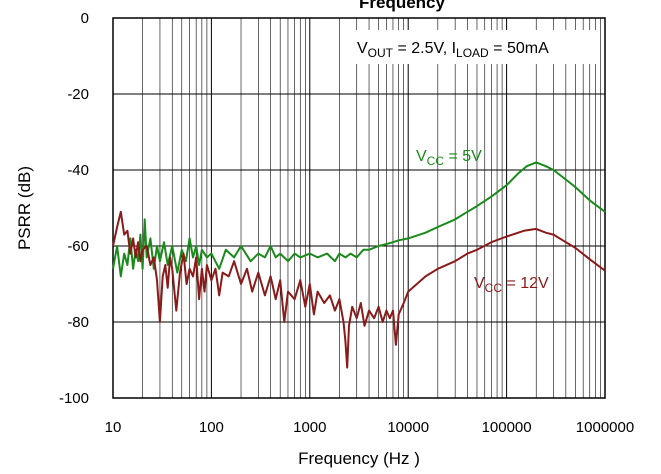 The image size is (661, 474). Describe the element at coordinates (408, 427) in the screenshot. I see `x-tick-label: 10000` at that location.